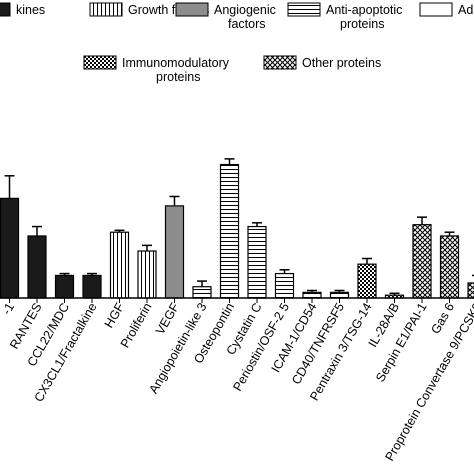  What do you see at coordinates (147, 274) in the screenshot?
I see `bar-proliferin` at bounding box center [147, 274].